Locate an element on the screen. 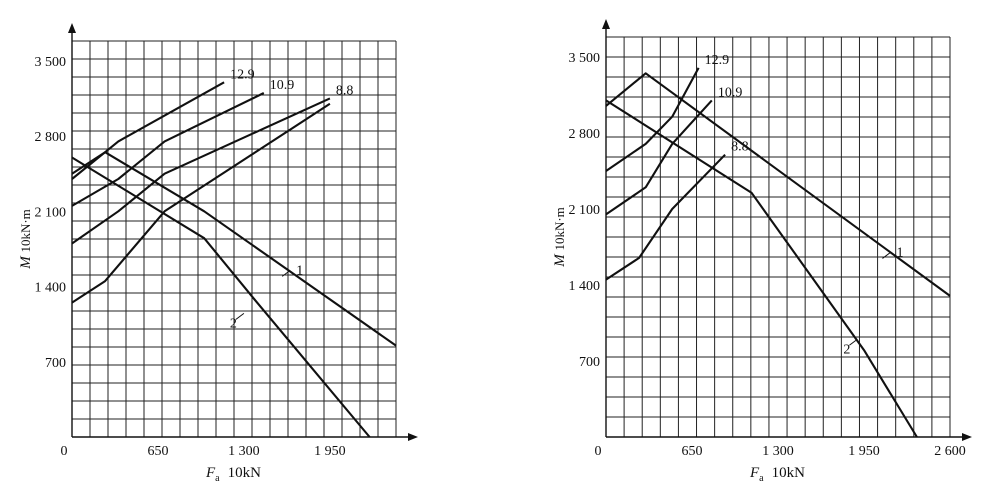 This screenshot has height=492, width=983. x-tick-label: 2 600 is located at coordinates (950, 451).